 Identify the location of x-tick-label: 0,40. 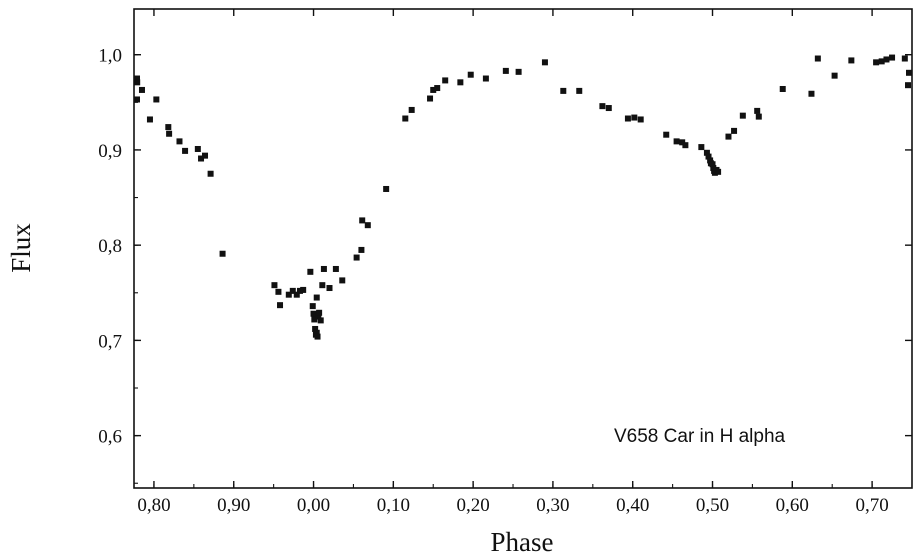
(632, 505).